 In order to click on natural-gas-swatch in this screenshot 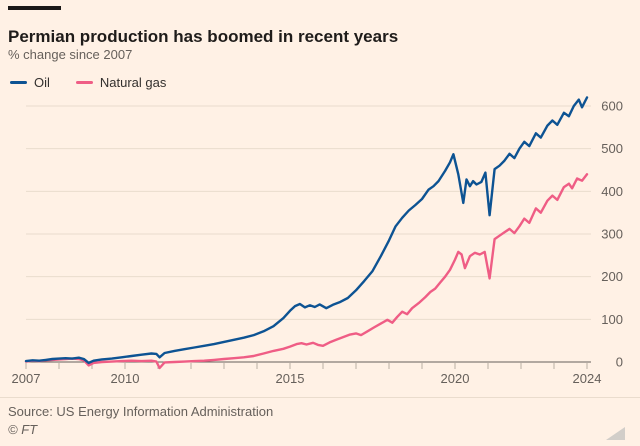, I will do `click(84, 82)`.